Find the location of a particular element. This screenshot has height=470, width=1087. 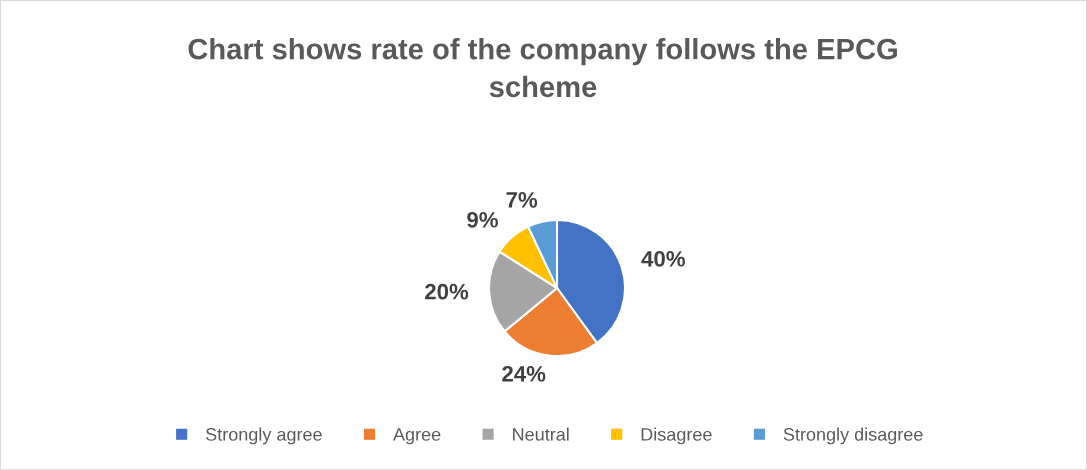

data-label: 40% is located at coordinates (663, 258).